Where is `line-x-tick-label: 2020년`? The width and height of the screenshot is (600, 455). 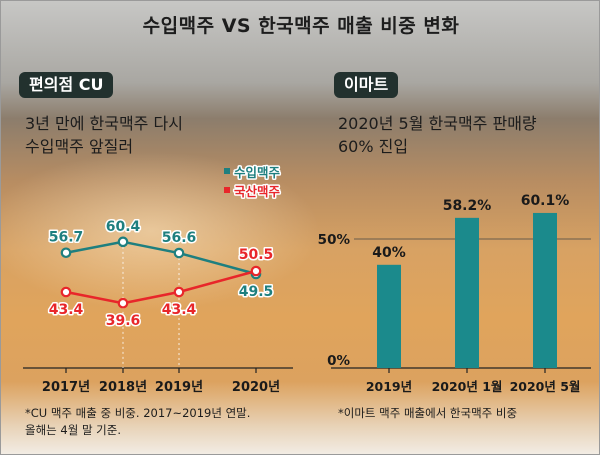 line-x-tick-label: 2020년 is located at coordinates (256, 387).